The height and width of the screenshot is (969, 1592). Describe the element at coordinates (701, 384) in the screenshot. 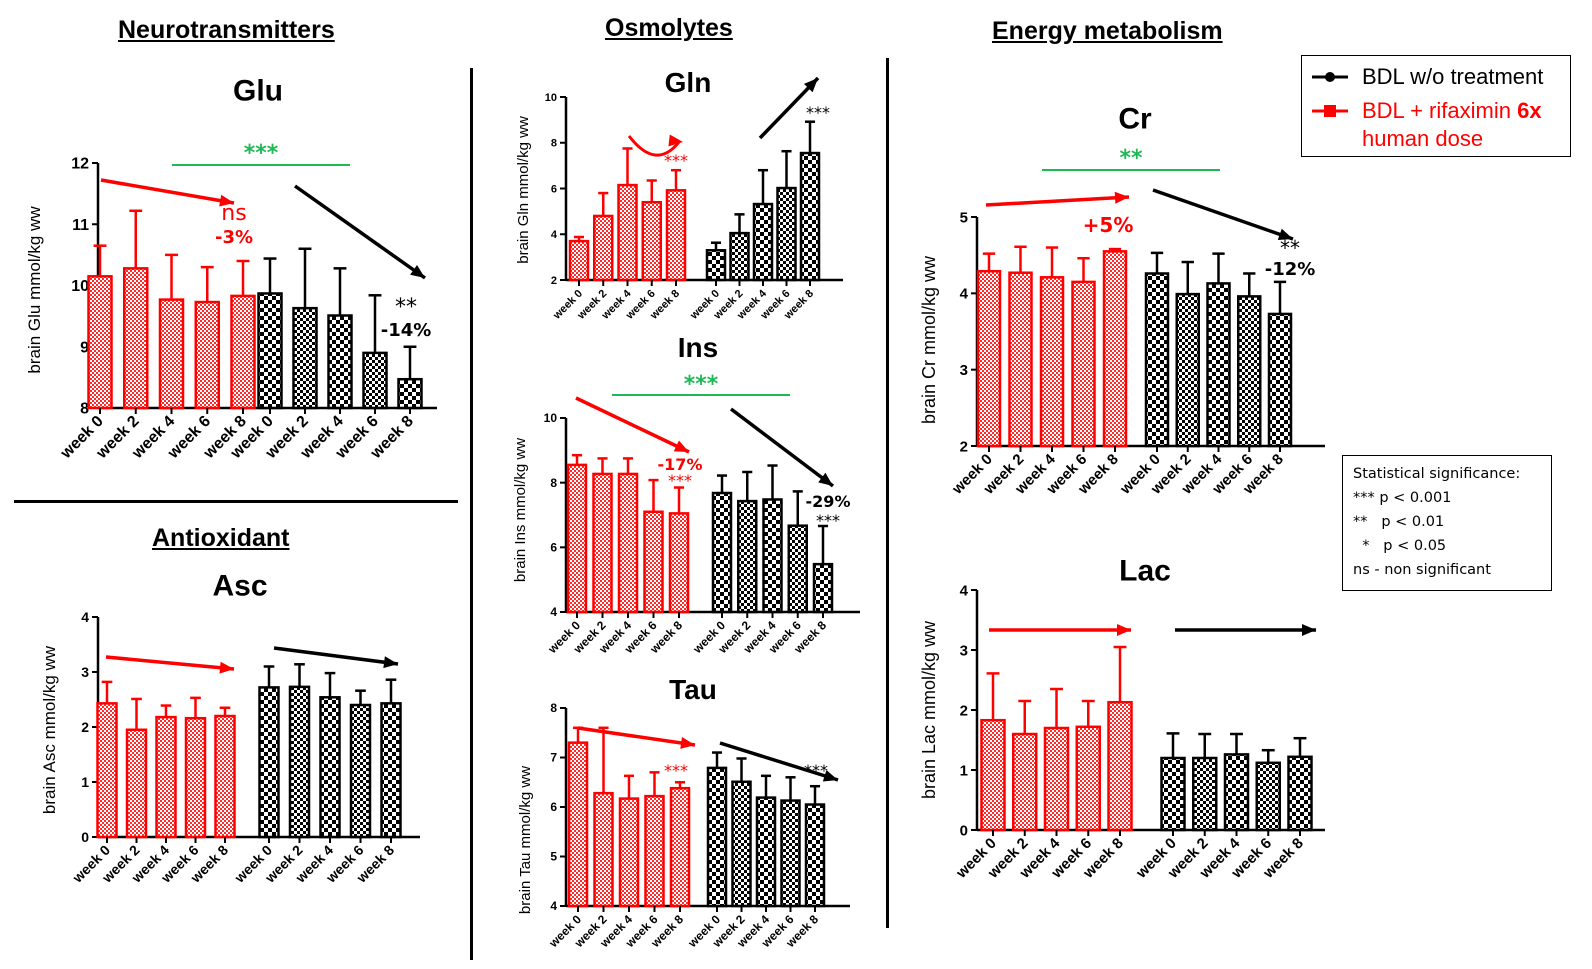

I see `group-significance-label: ***` at that location.